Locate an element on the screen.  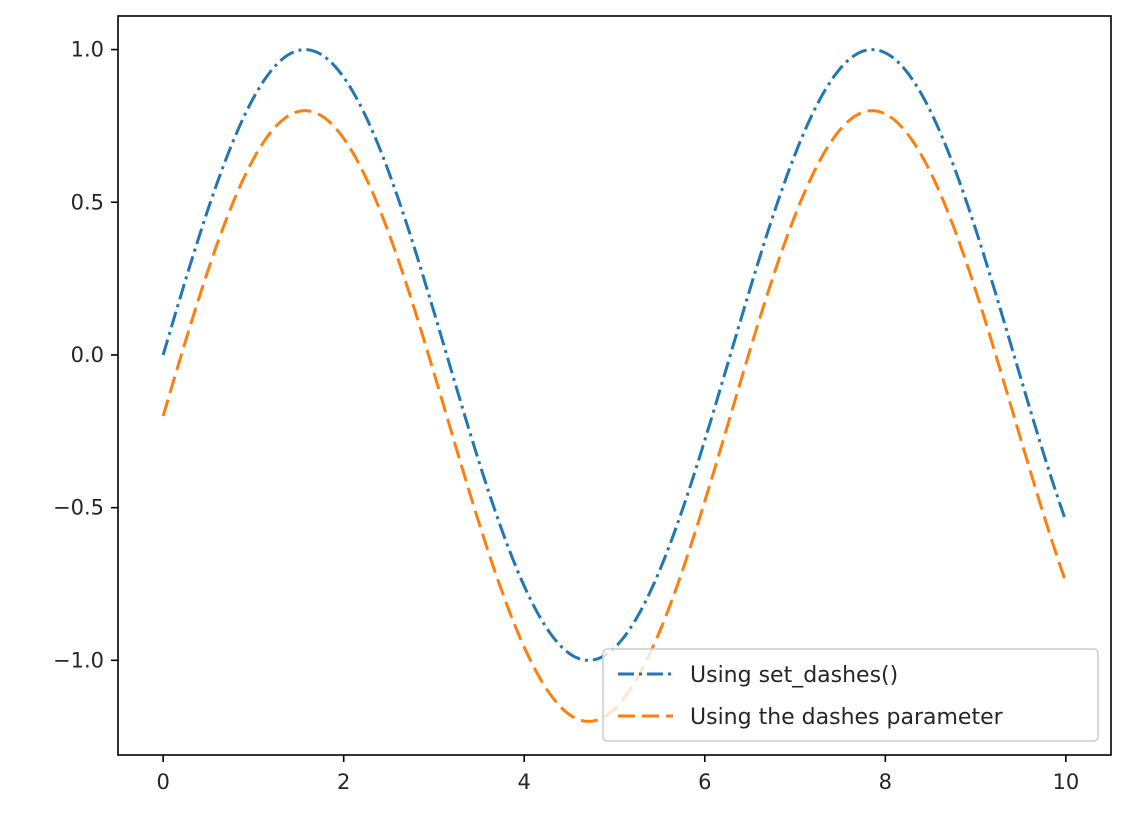
x-tick-label: 8 is located at coordinates (885, 782).